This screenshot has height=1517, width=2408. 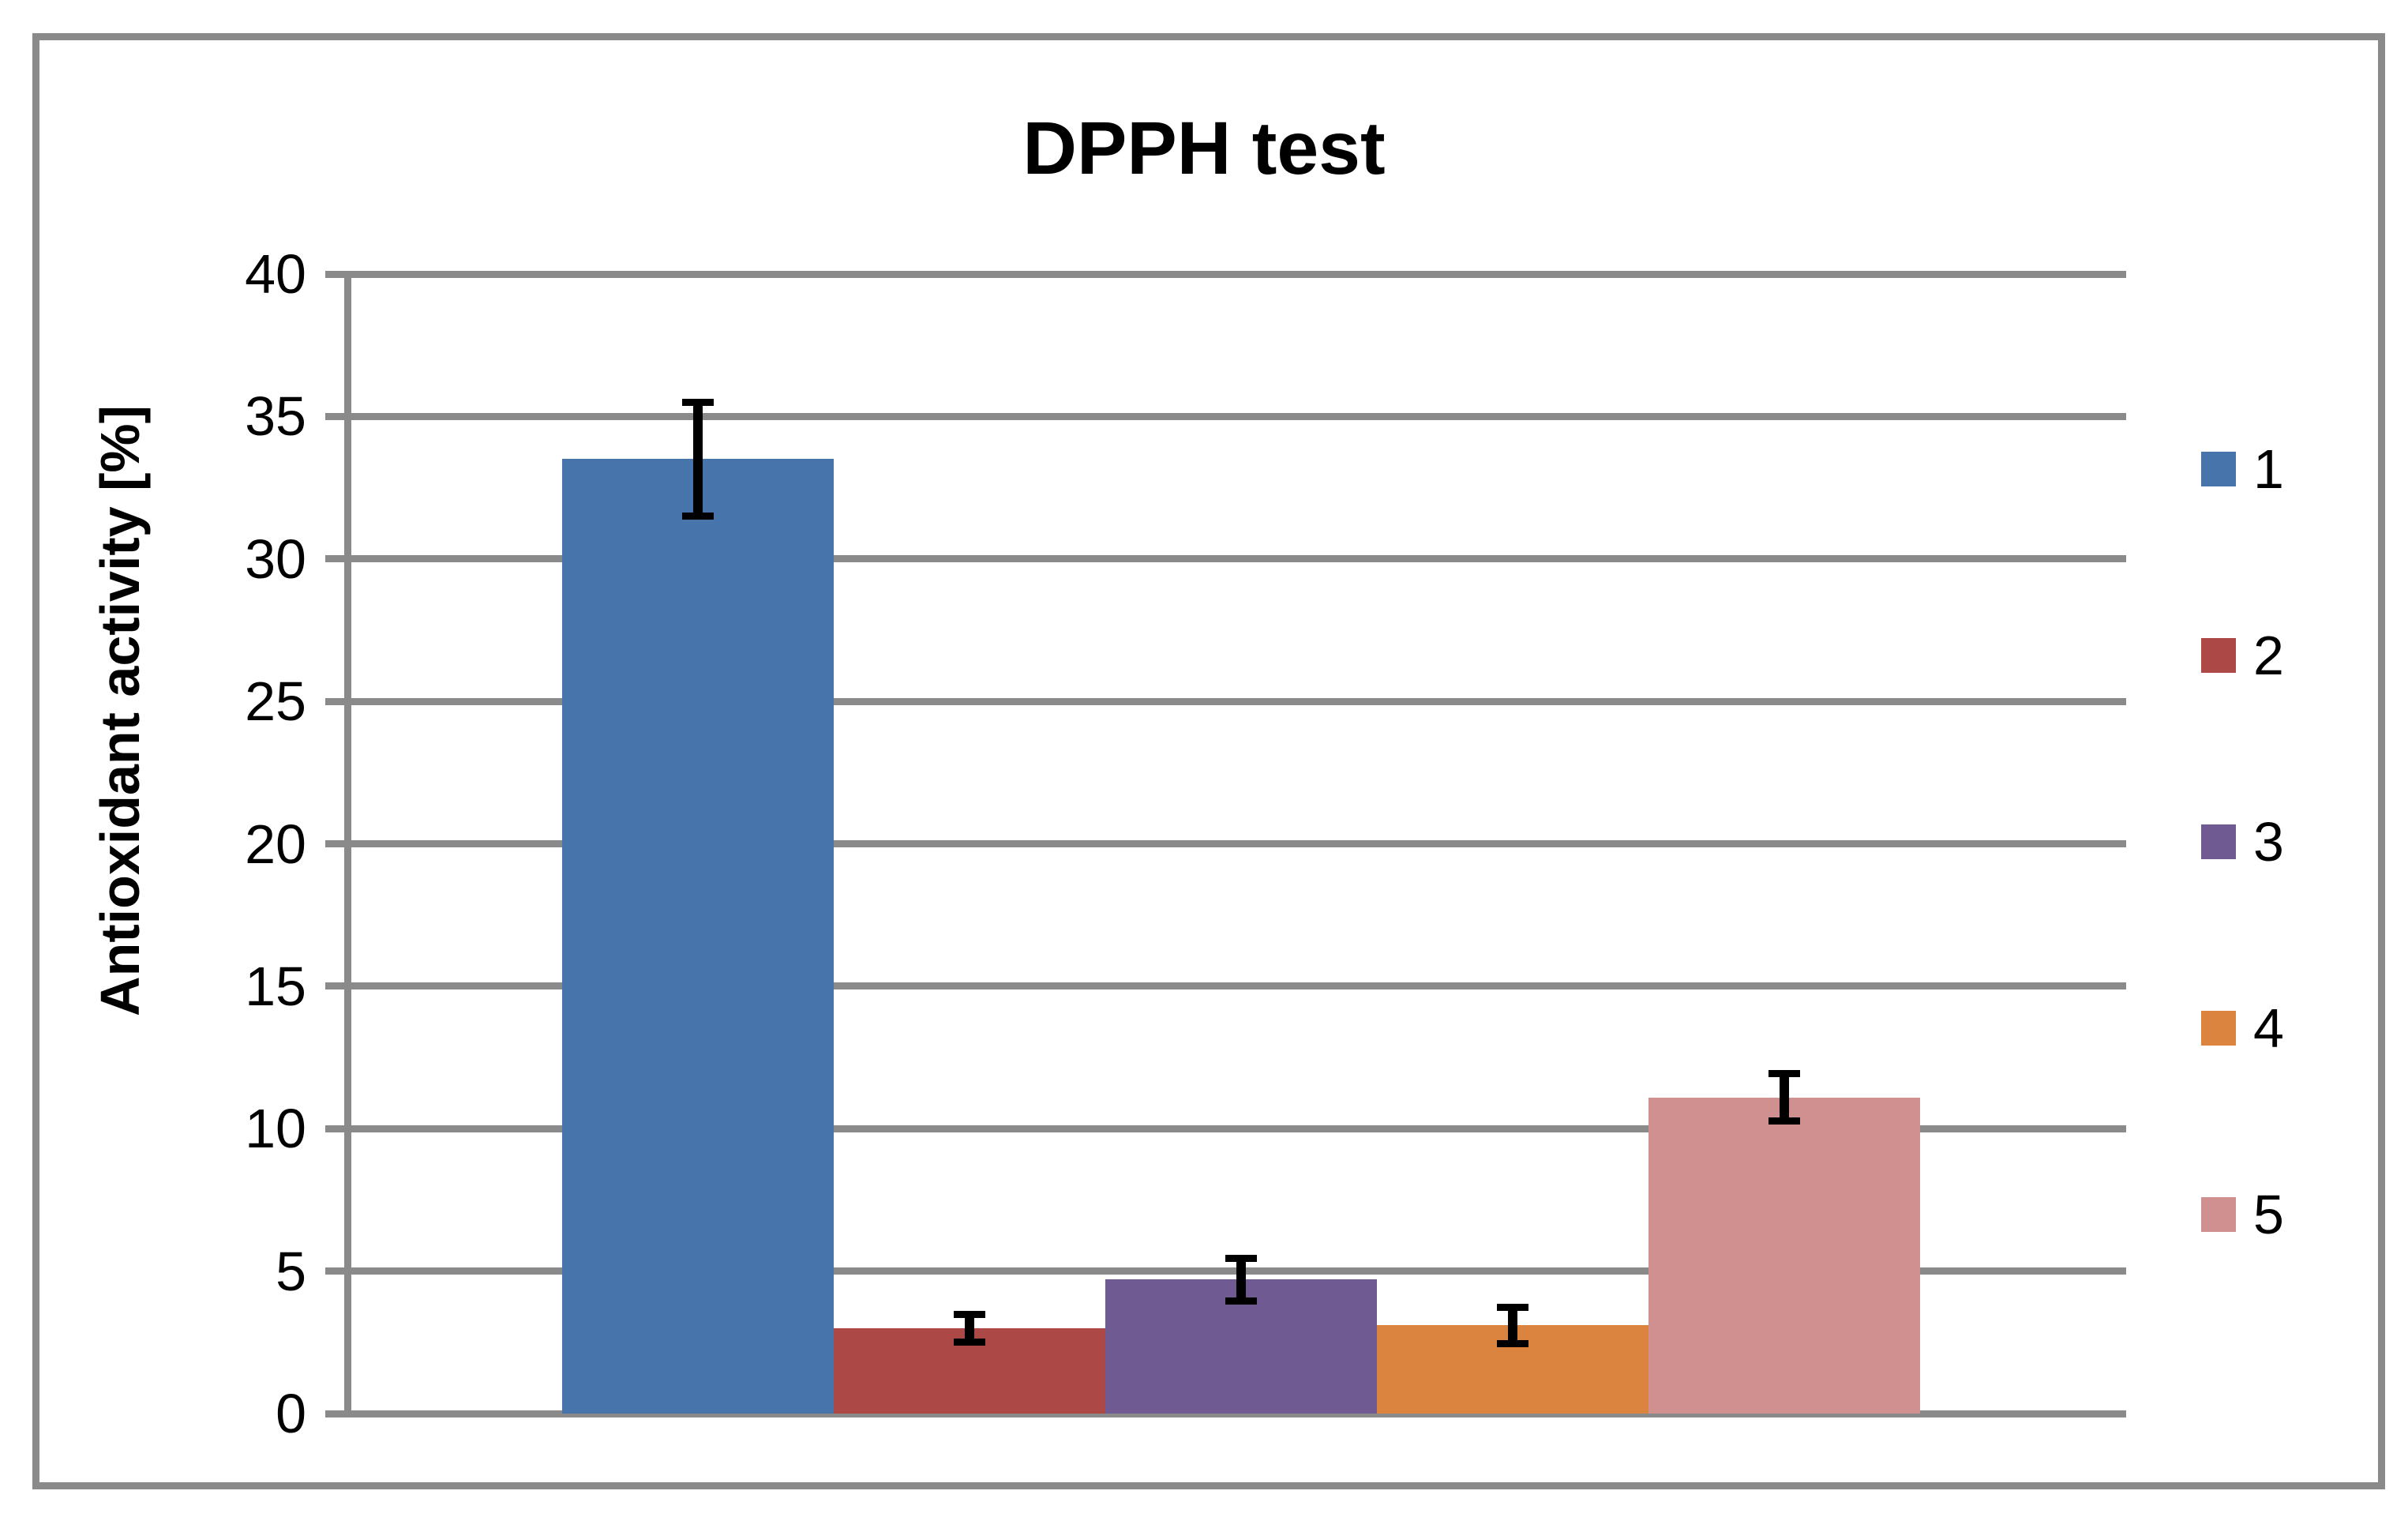 I want to click on y-tick-label-10: 10, so click(x=275, y=1129).